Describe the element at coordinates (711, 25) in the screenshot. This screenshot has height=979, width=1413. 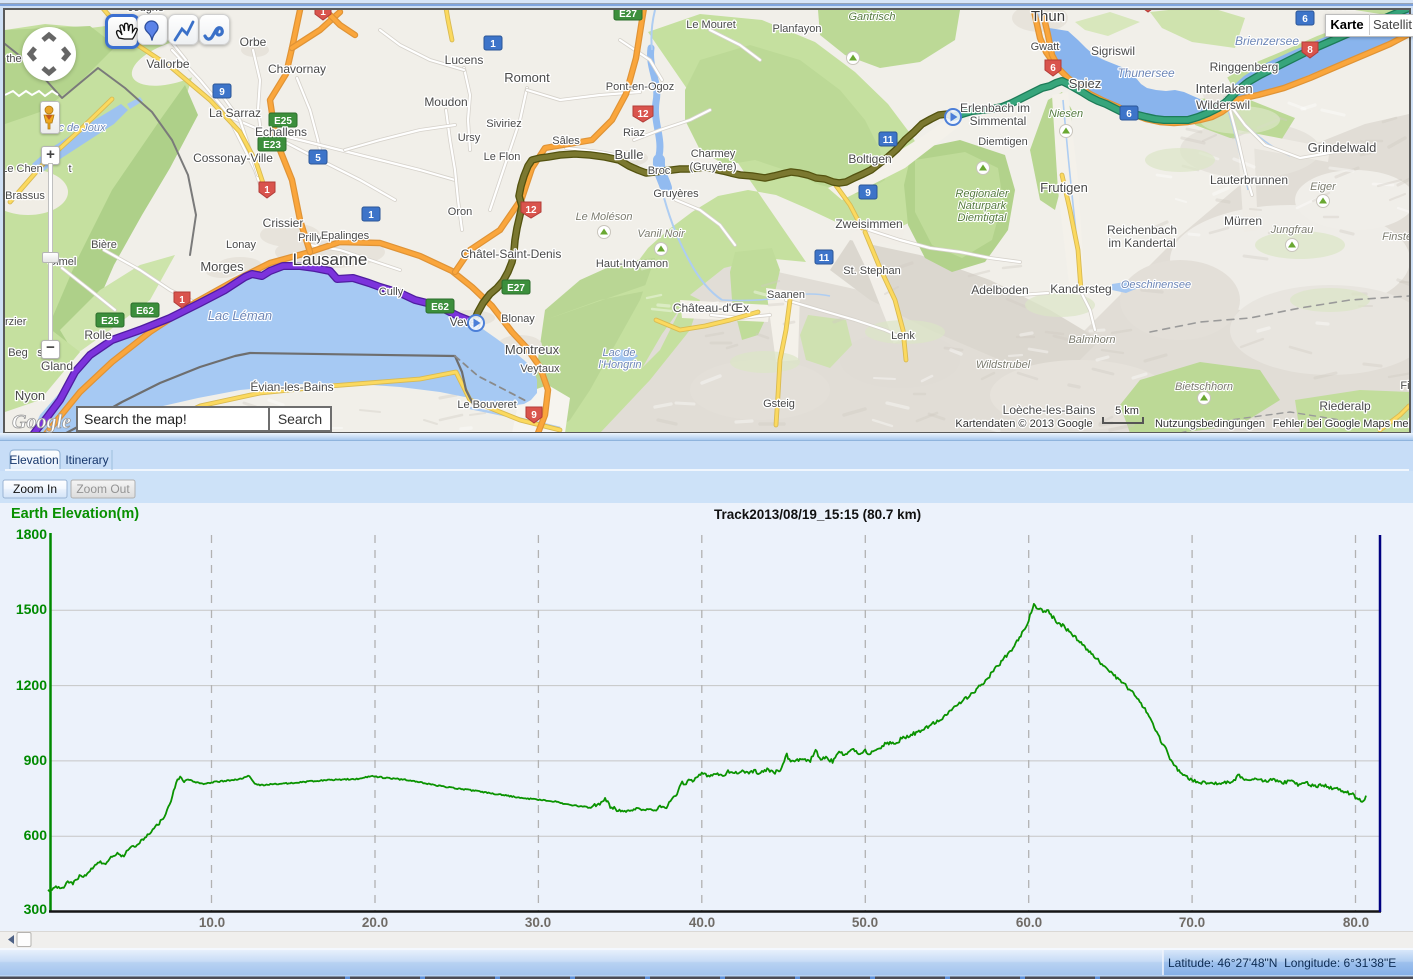
I see `svg-text: Le Mouret` at that location.